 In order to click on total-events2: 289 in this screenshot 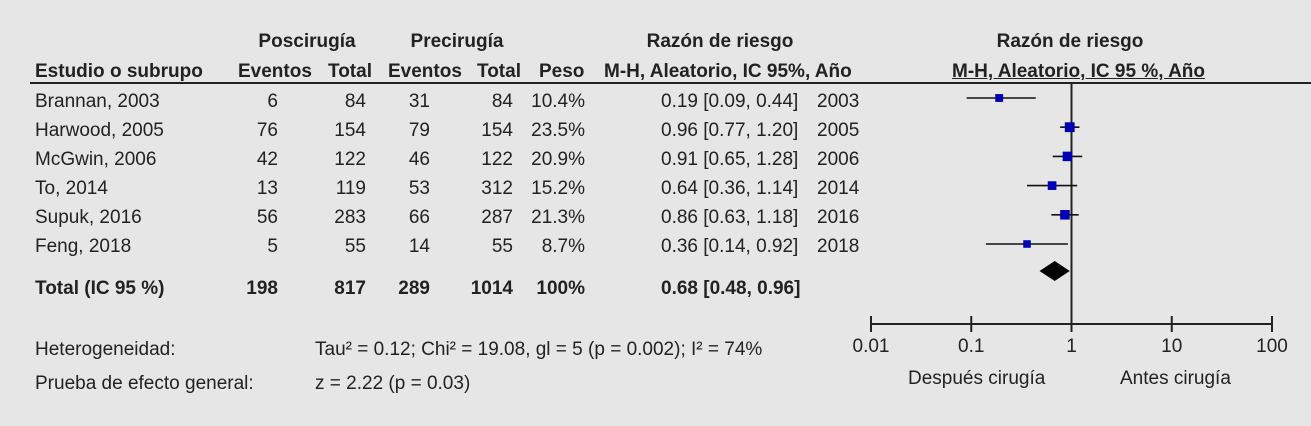, I will do `click(414, 288)`.